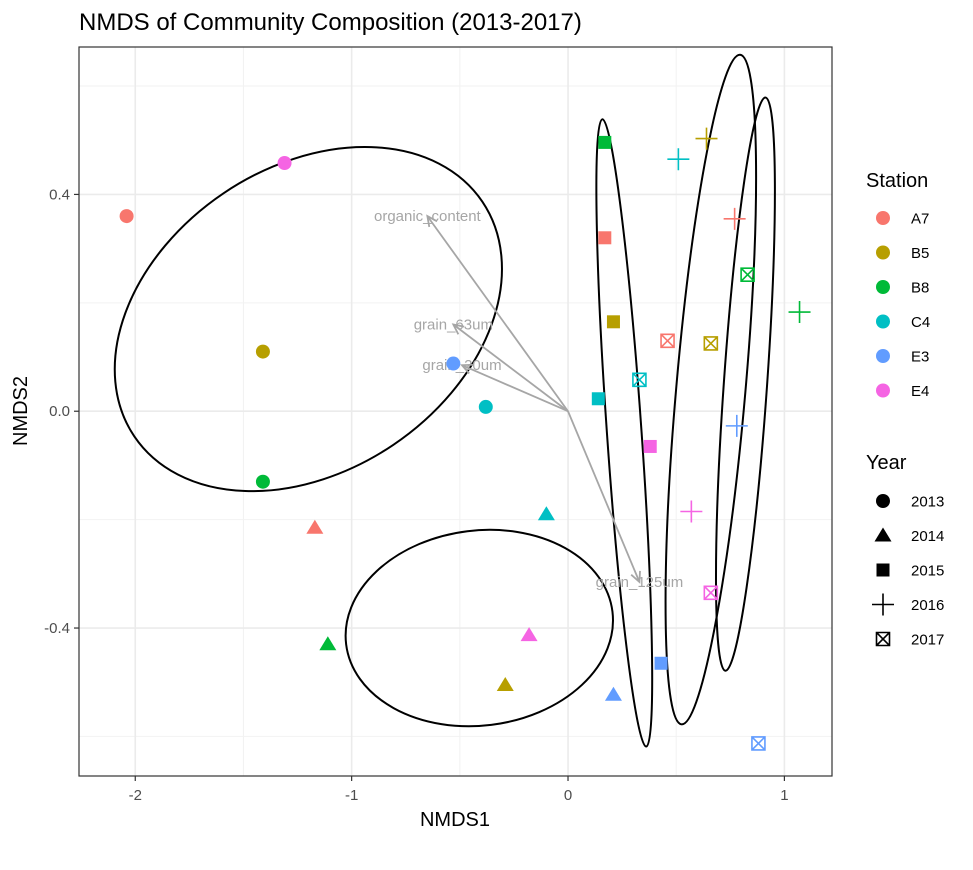  I want to click on point-E3-2013, so click(453, 363).